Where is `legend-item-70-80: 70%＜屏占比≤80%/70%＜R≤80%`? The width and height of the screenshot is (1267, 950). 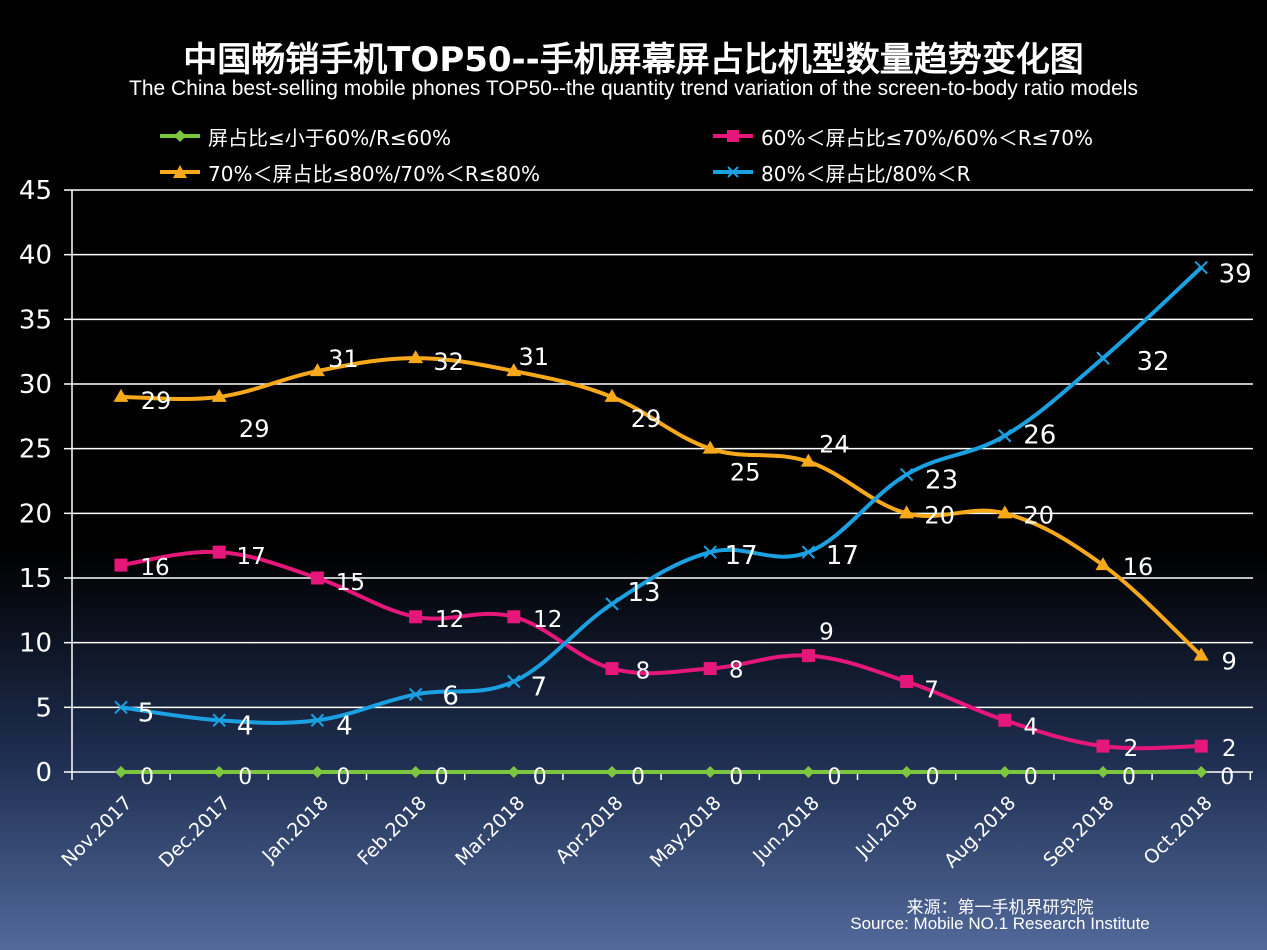
legend-item-70-80: 70%＜屏占比≤80%/70%＜R≤80% is located at coordinates (350, 173).